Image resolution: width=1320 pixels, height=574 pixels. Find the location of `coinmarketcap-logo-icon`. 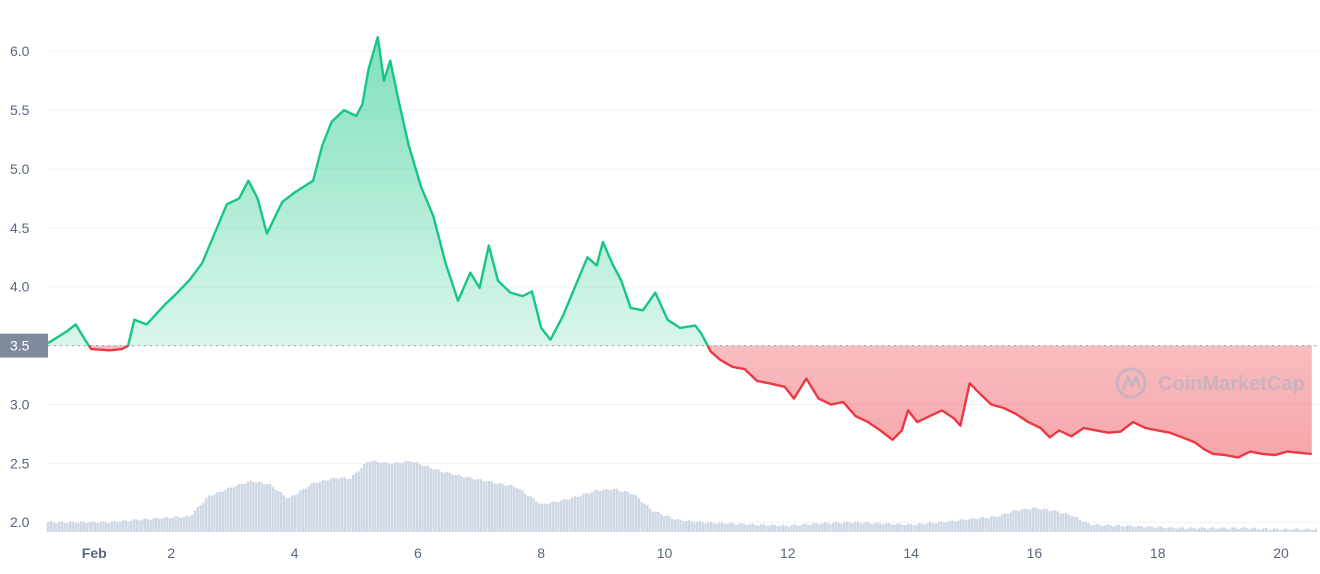

coinmarketcap-logo-icon is located at coordinates (1131, 383).